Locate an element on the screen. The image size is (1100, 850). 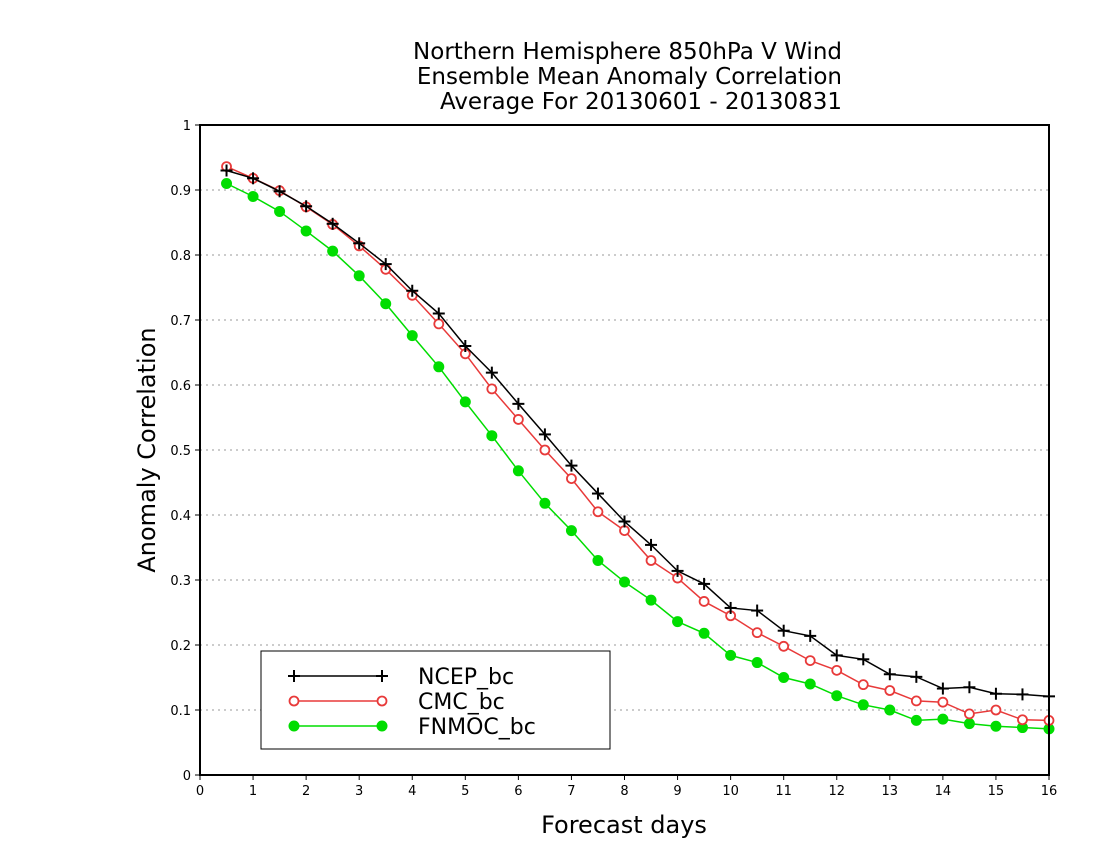
y-axis: 0 0.1 0.2 0.3 0.4 0.5 0.6 0.7 0.8 0.9 1 is located at coordinates (185, 451).